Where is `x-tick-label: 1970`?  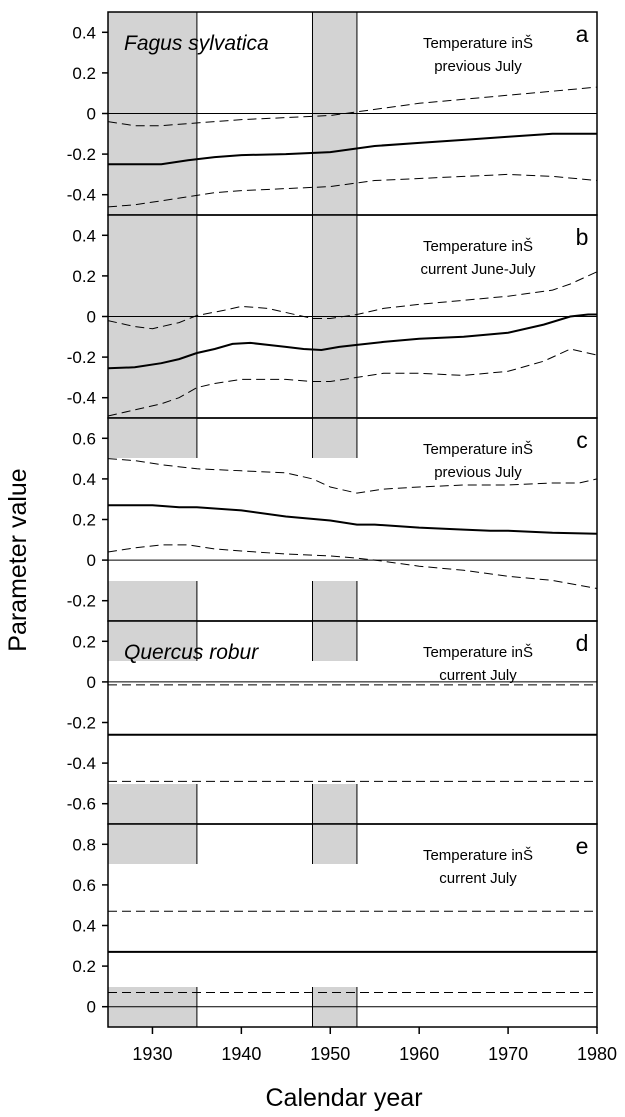
x-tick-label: 1970 is located at coordinates (508, 1054).